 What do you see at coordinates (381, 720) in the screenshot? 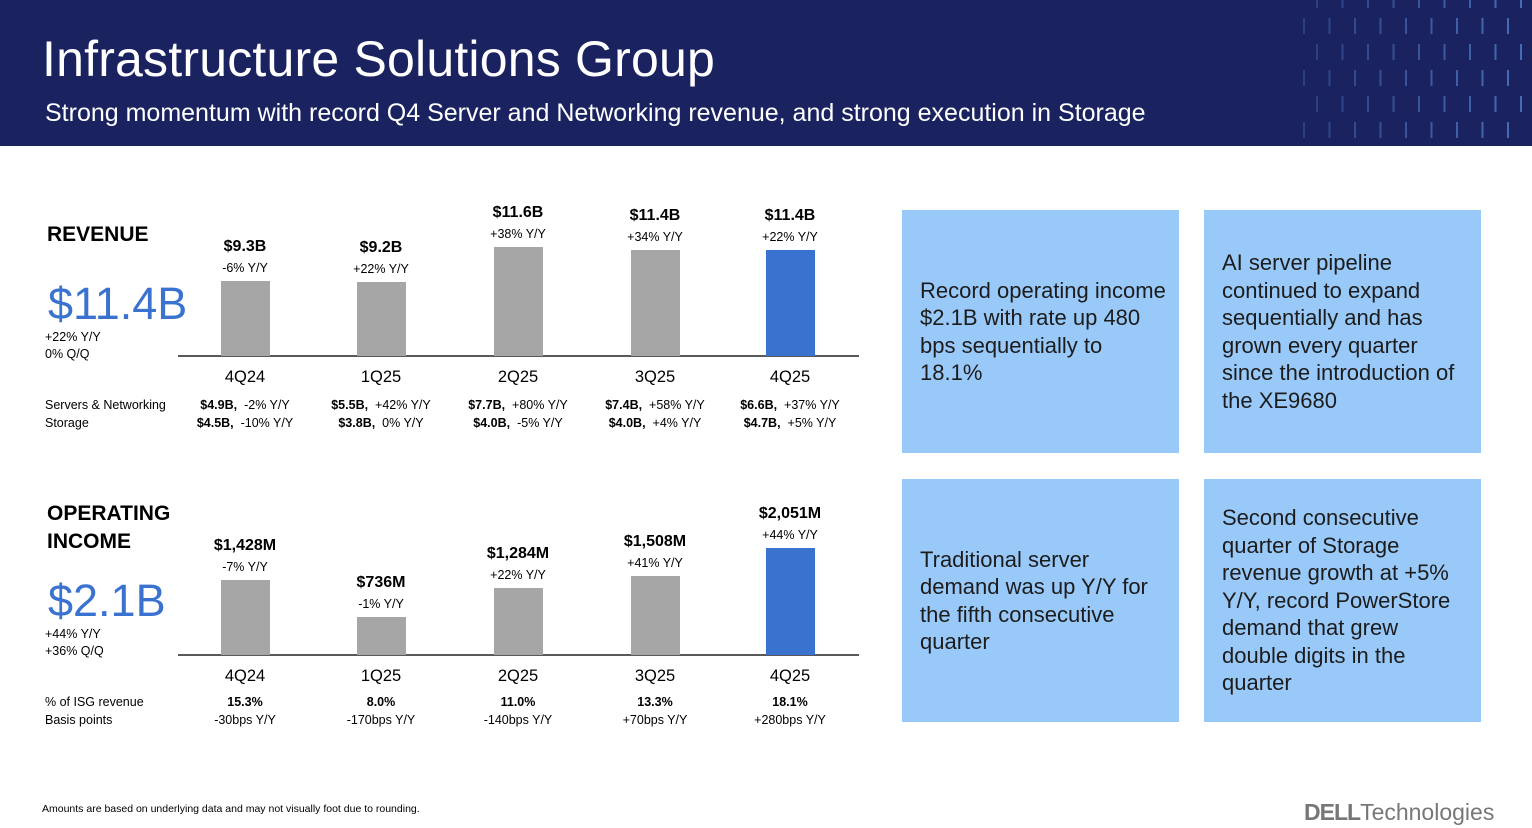
I see `basis-points: -170bps Y/Y` at bounding box center [381, 720].